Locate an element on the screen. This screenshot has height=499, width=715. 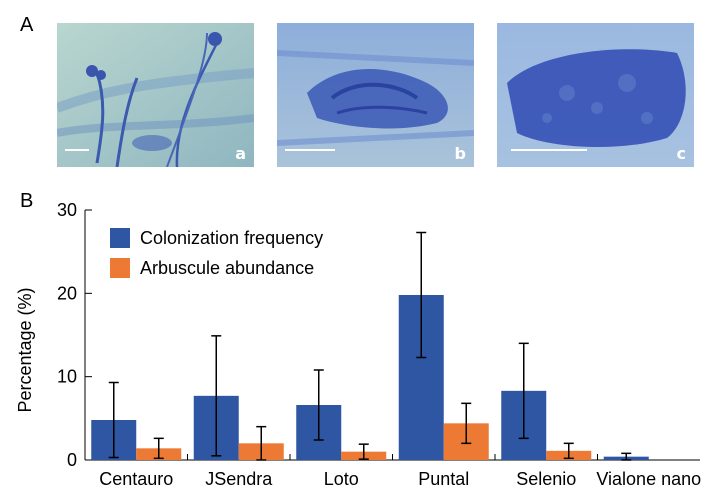
x-tick-label: Loto is located at coordinates (341, 479).